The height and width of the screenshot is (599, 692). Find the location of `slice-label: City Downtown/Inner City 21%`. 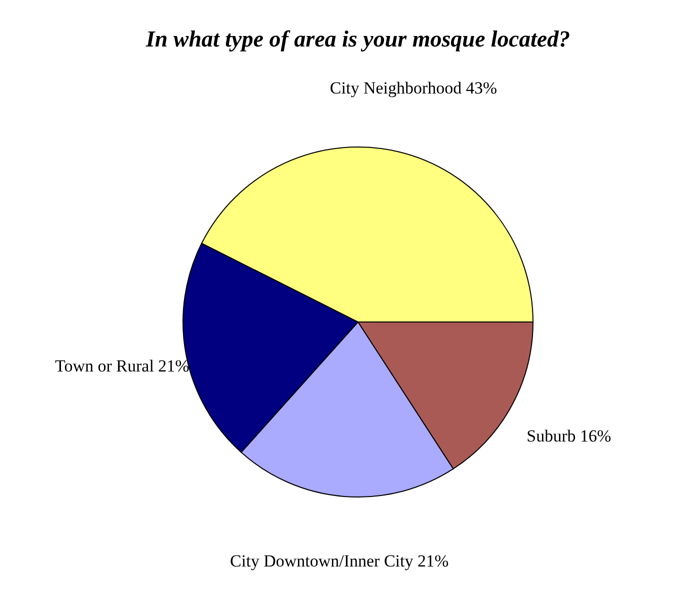

slice-label: City Downtown/Inner City 21% is located at coordinates (339, 560).